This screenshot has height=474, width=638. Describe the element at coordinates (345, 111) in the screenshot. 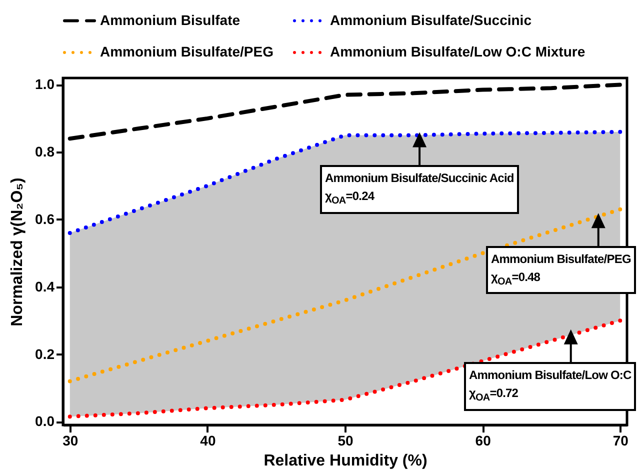

I see `line-series` at that location.